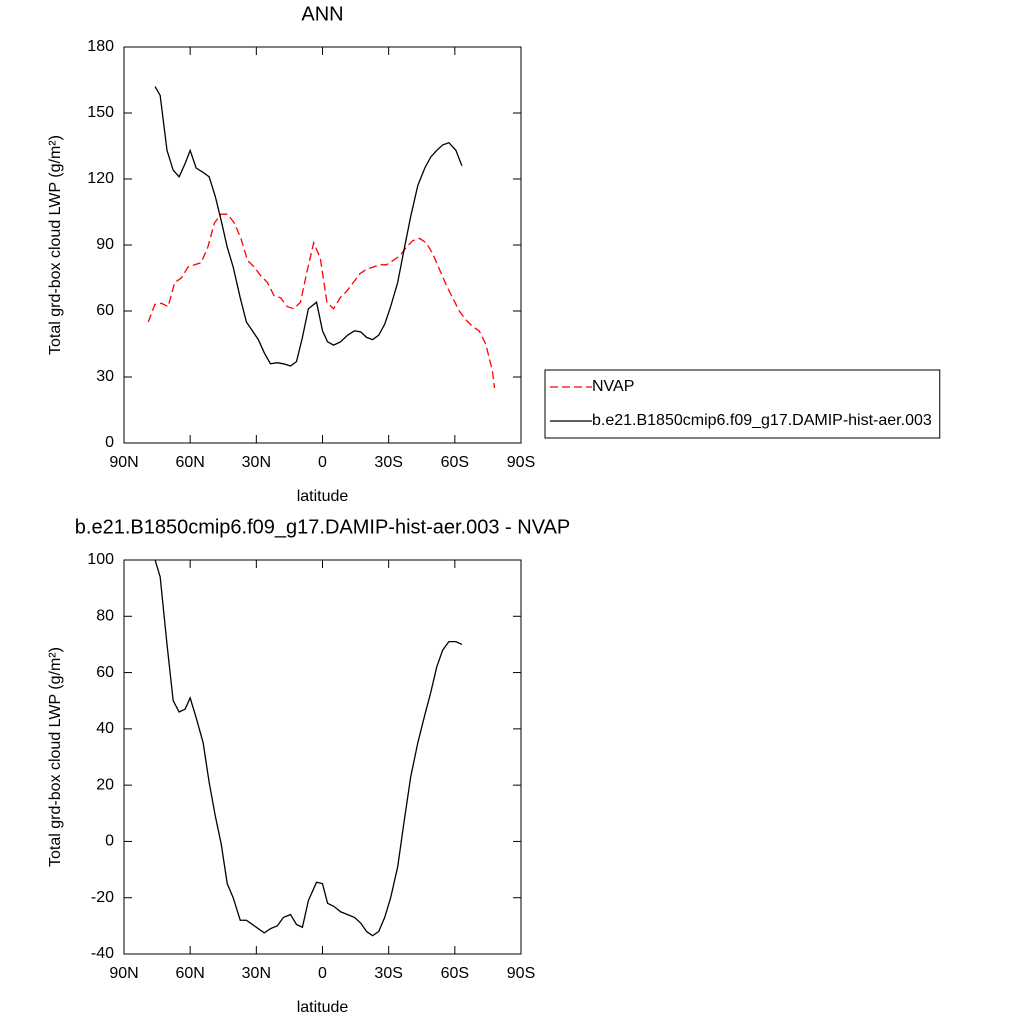 The image size is (1024, 1029). I want to click on y-tick-label: 30, so click(105, 376).